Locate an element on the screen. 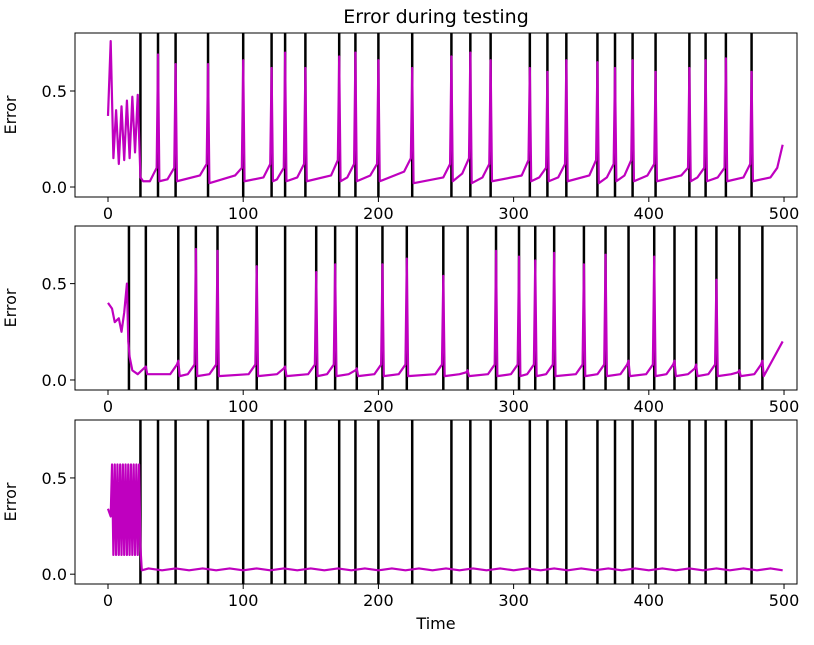 Image resolution: width=814 pixels, height=645 pixels. data-line is located at coordinates (444, 517).